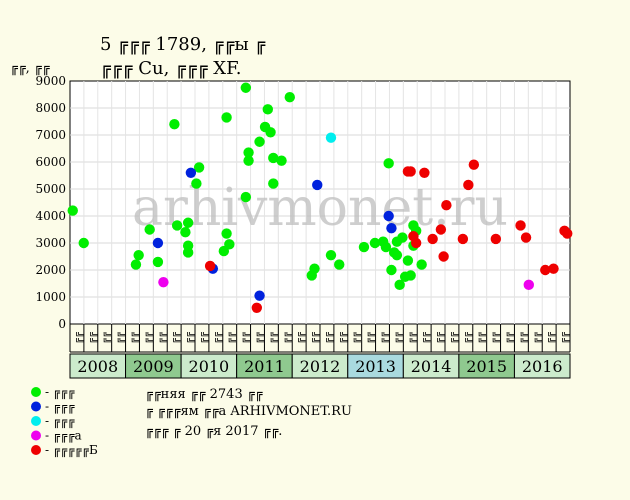  I want to click on year-row: 2008 2009 2010 2011 2012 2013 2014 2015 2016, so click(320, 366).